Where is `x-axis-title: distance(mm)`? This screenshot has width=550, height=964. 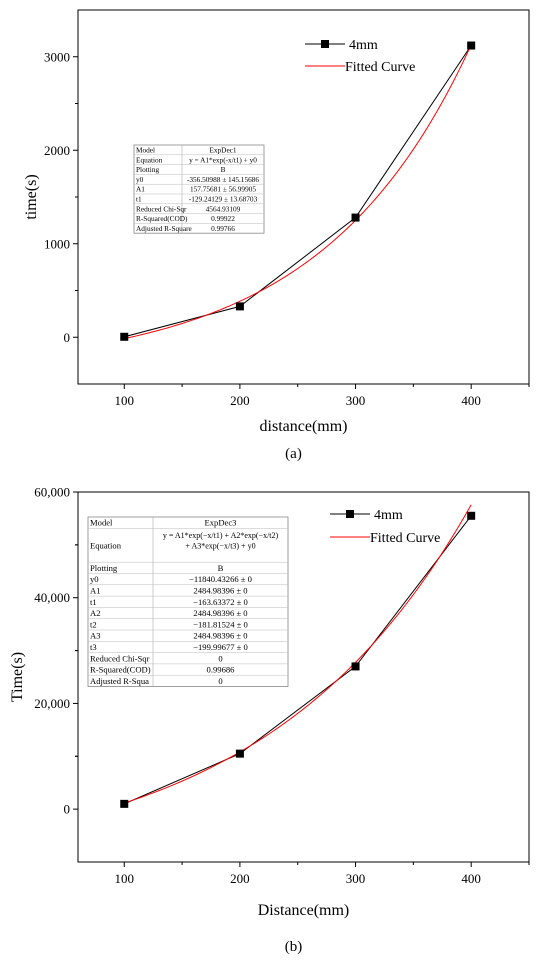
x-axis-title: distance(mm) is located at coordinates (304, 426).